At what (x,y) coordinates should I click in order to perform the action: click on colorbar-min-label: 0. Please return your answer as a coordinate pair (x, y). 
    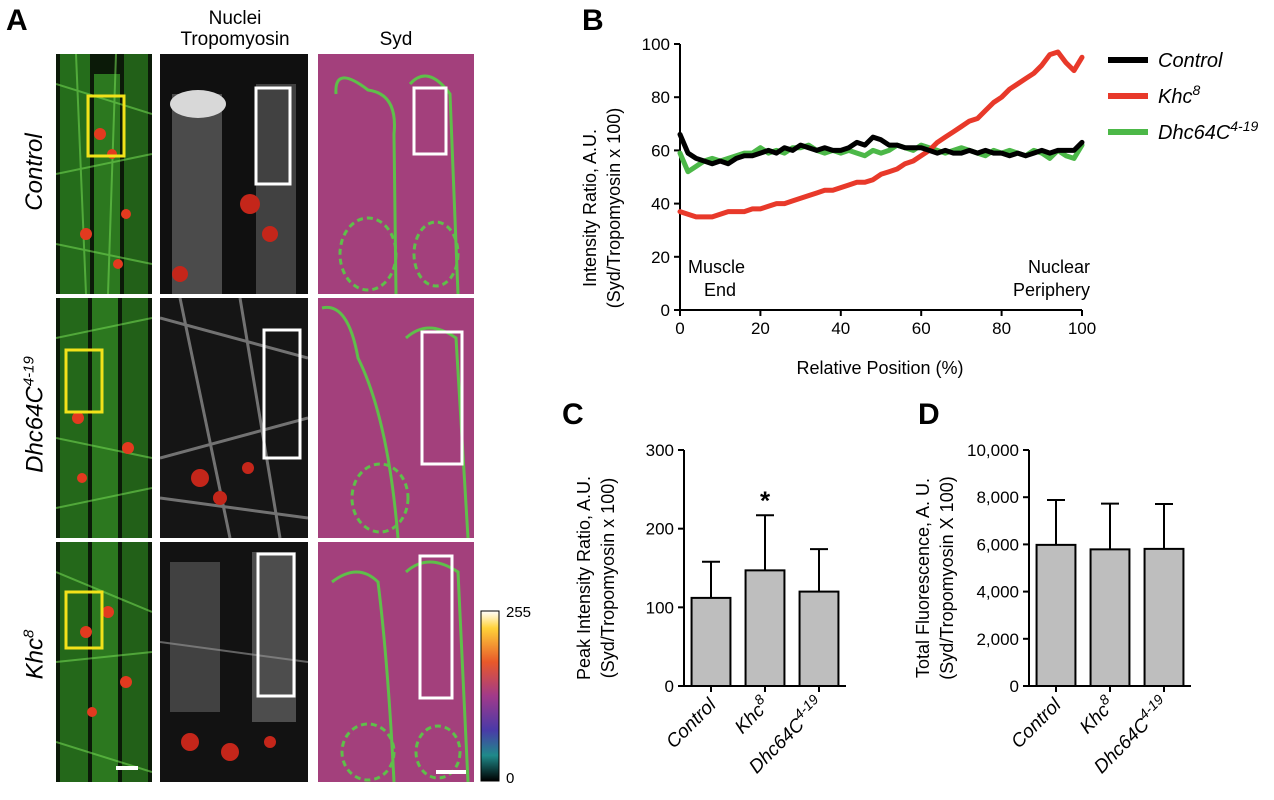
    Looking at the image, I should click on (510, 778).